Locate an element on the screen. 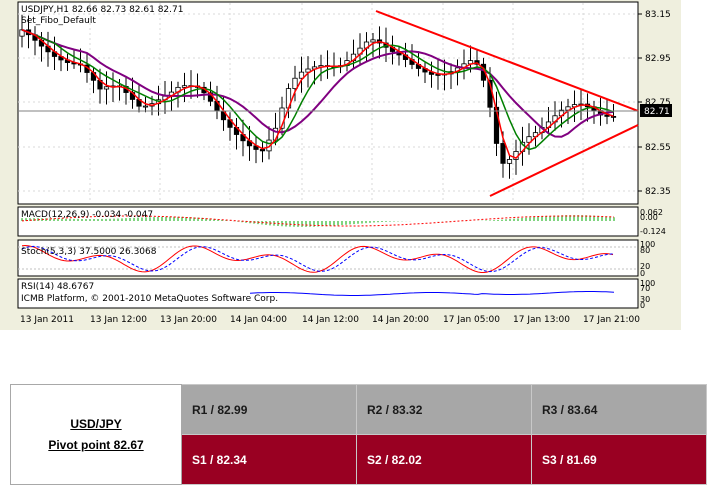 The height and width of the screenshot is (489, 716). time-label: 14 Jan 20:00 is located at coordinates (400, 320).